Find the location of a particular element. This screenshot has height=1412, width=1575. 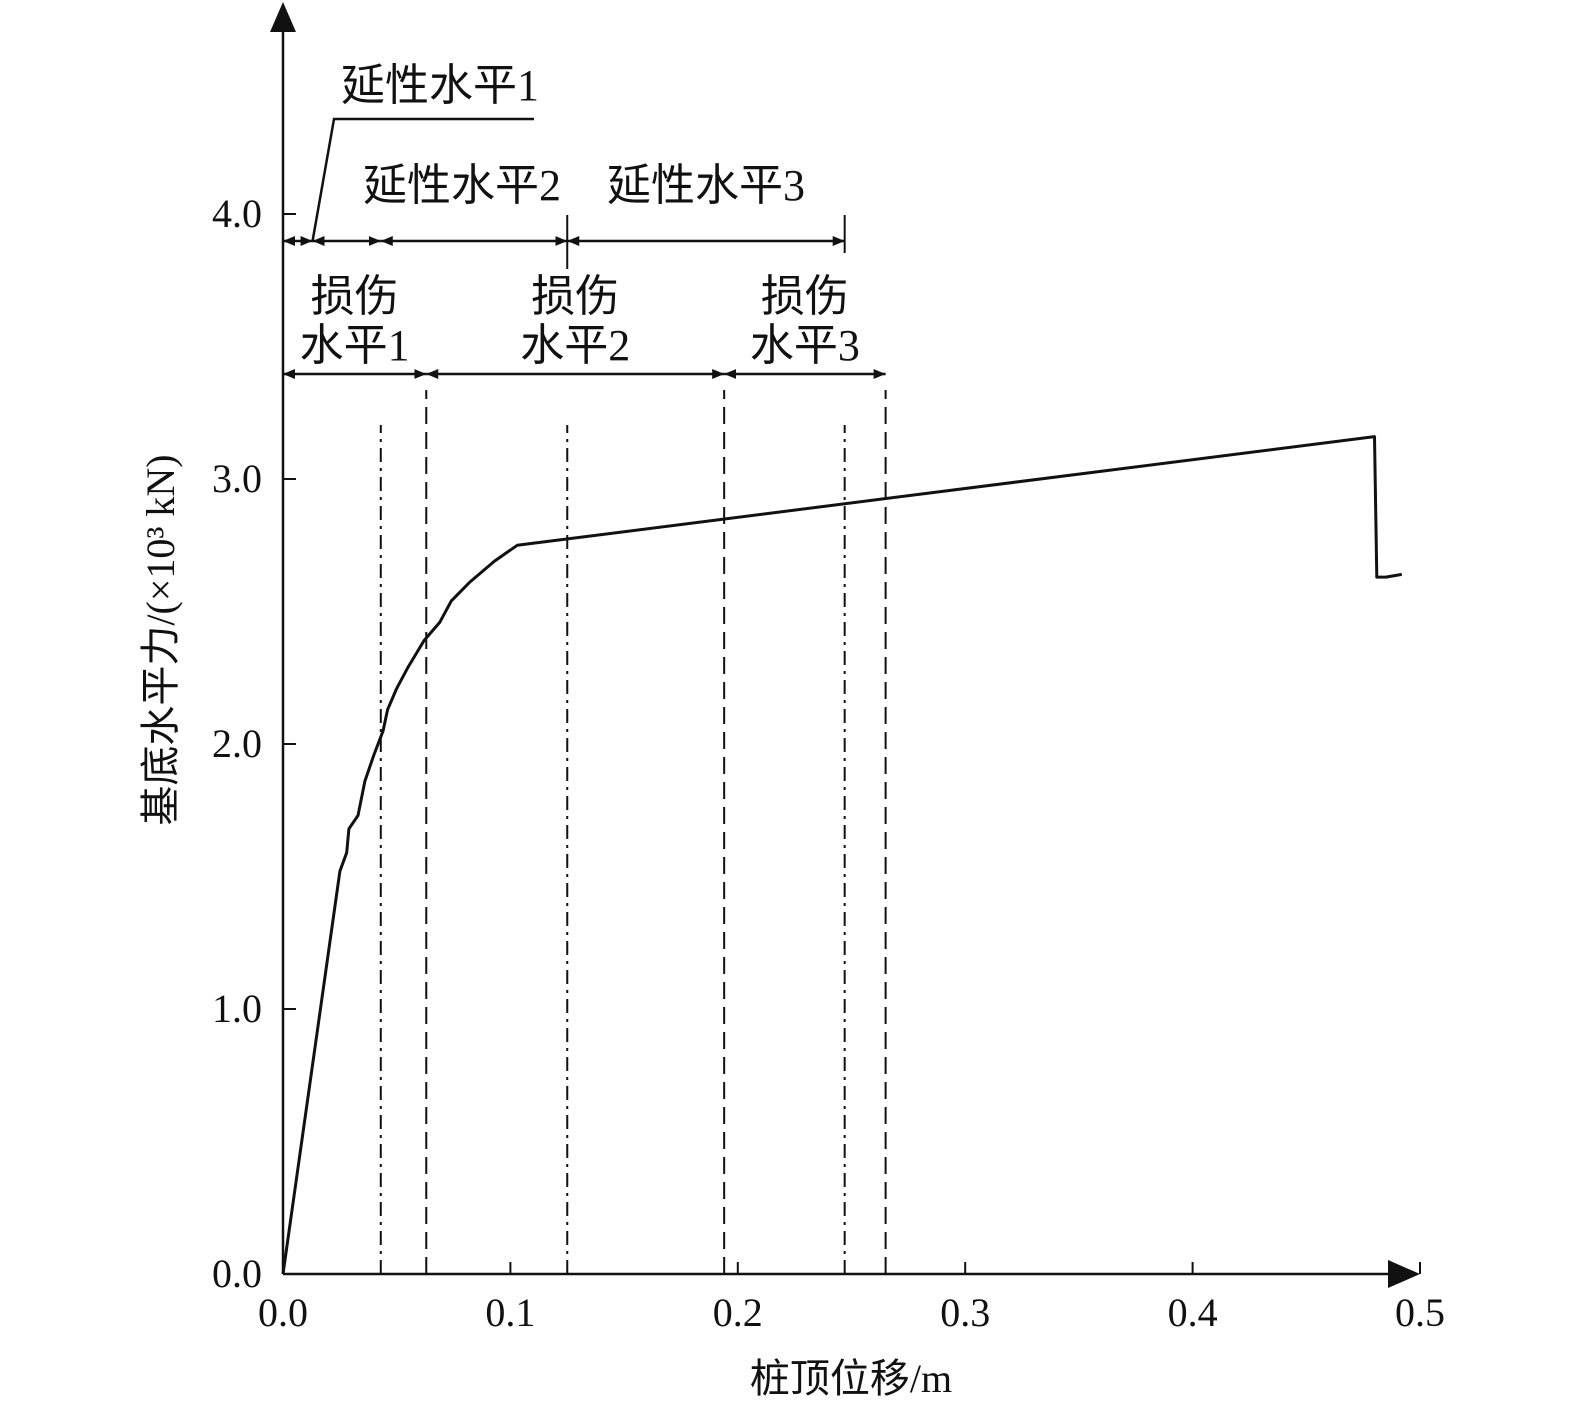

y-tick-label: 2.0 is located at coordinates (237, 743).